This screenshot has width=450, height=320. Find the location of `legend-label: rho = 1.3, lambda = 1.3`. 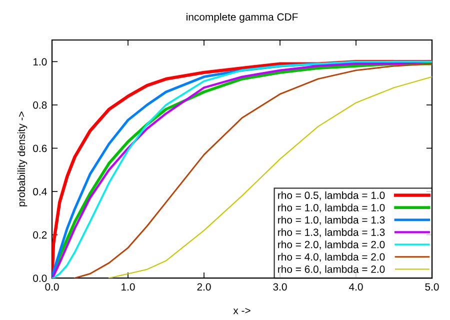

legend-label: rho = 1.3, lambda = 1.3 is located at coordinates (331, 233).